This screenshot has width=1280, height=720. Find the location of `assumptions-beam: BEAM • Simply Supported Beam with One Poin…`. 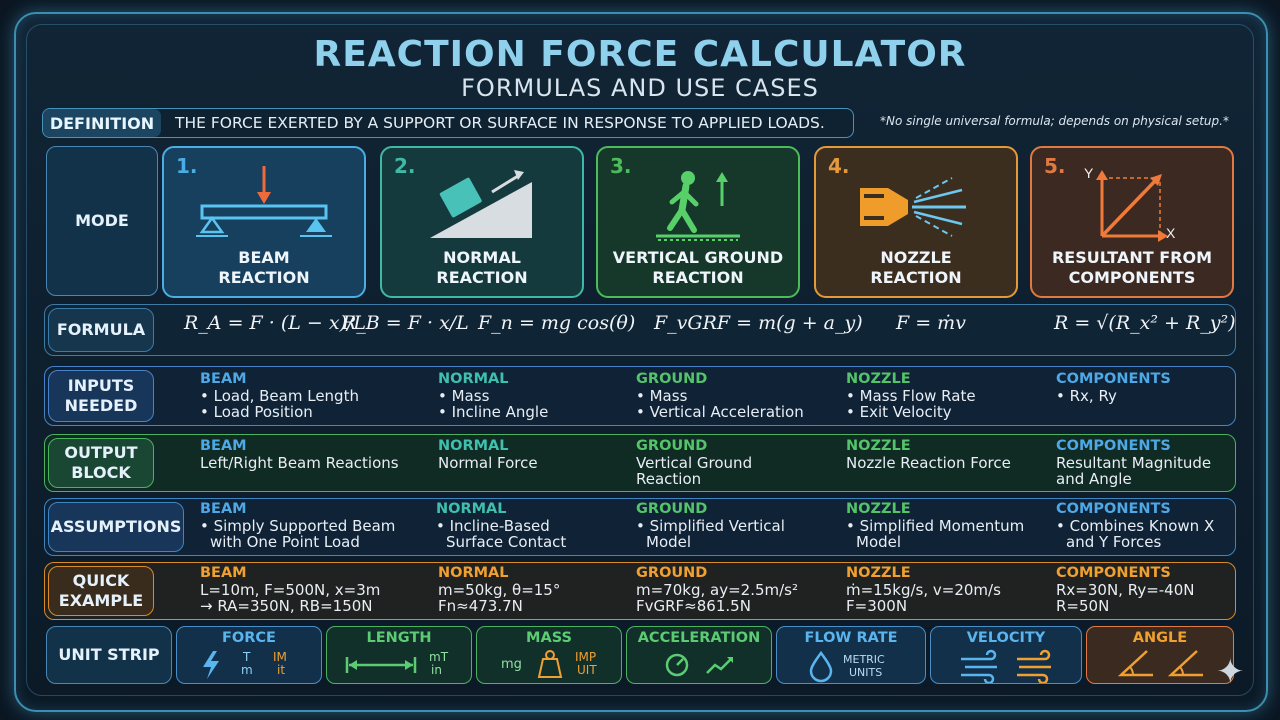

assumptions-beam: BEAM • Simply Supported Beam with One Poin… is located at coordinates (298, 526).